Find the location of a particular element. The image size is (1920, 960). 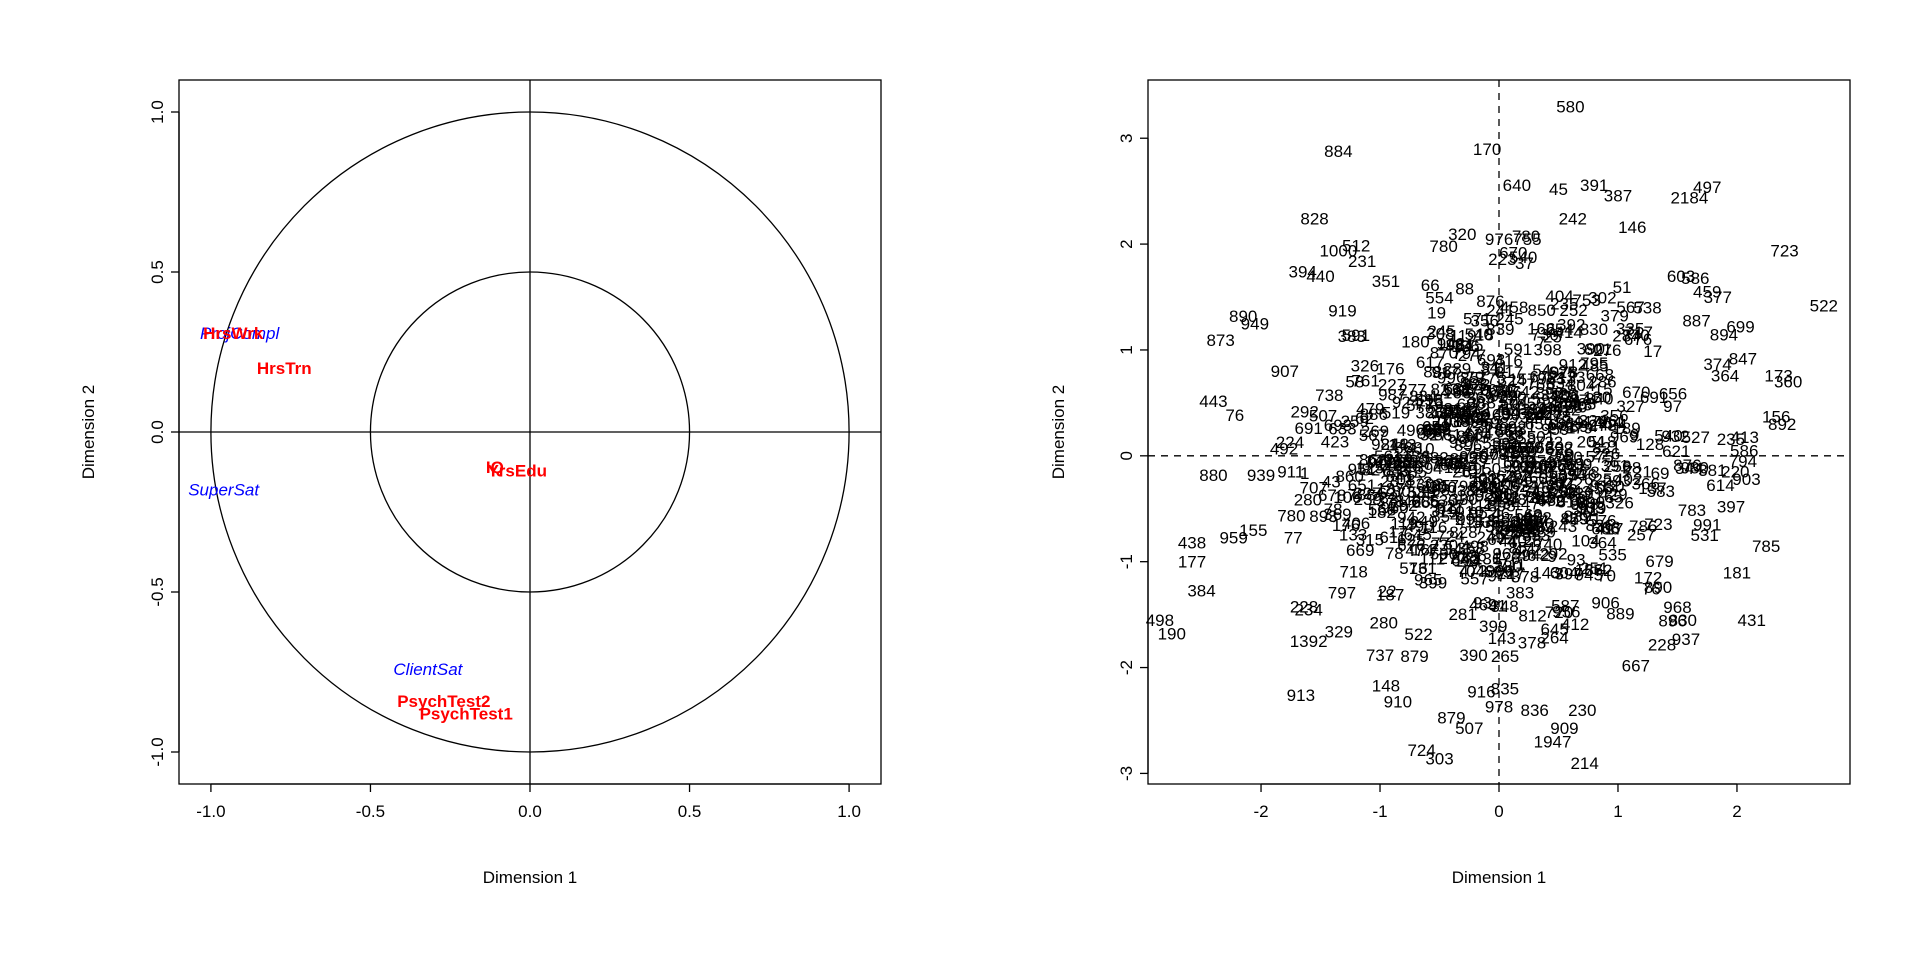

individual-point-label: 230 is located at coordinates (1582, 710).